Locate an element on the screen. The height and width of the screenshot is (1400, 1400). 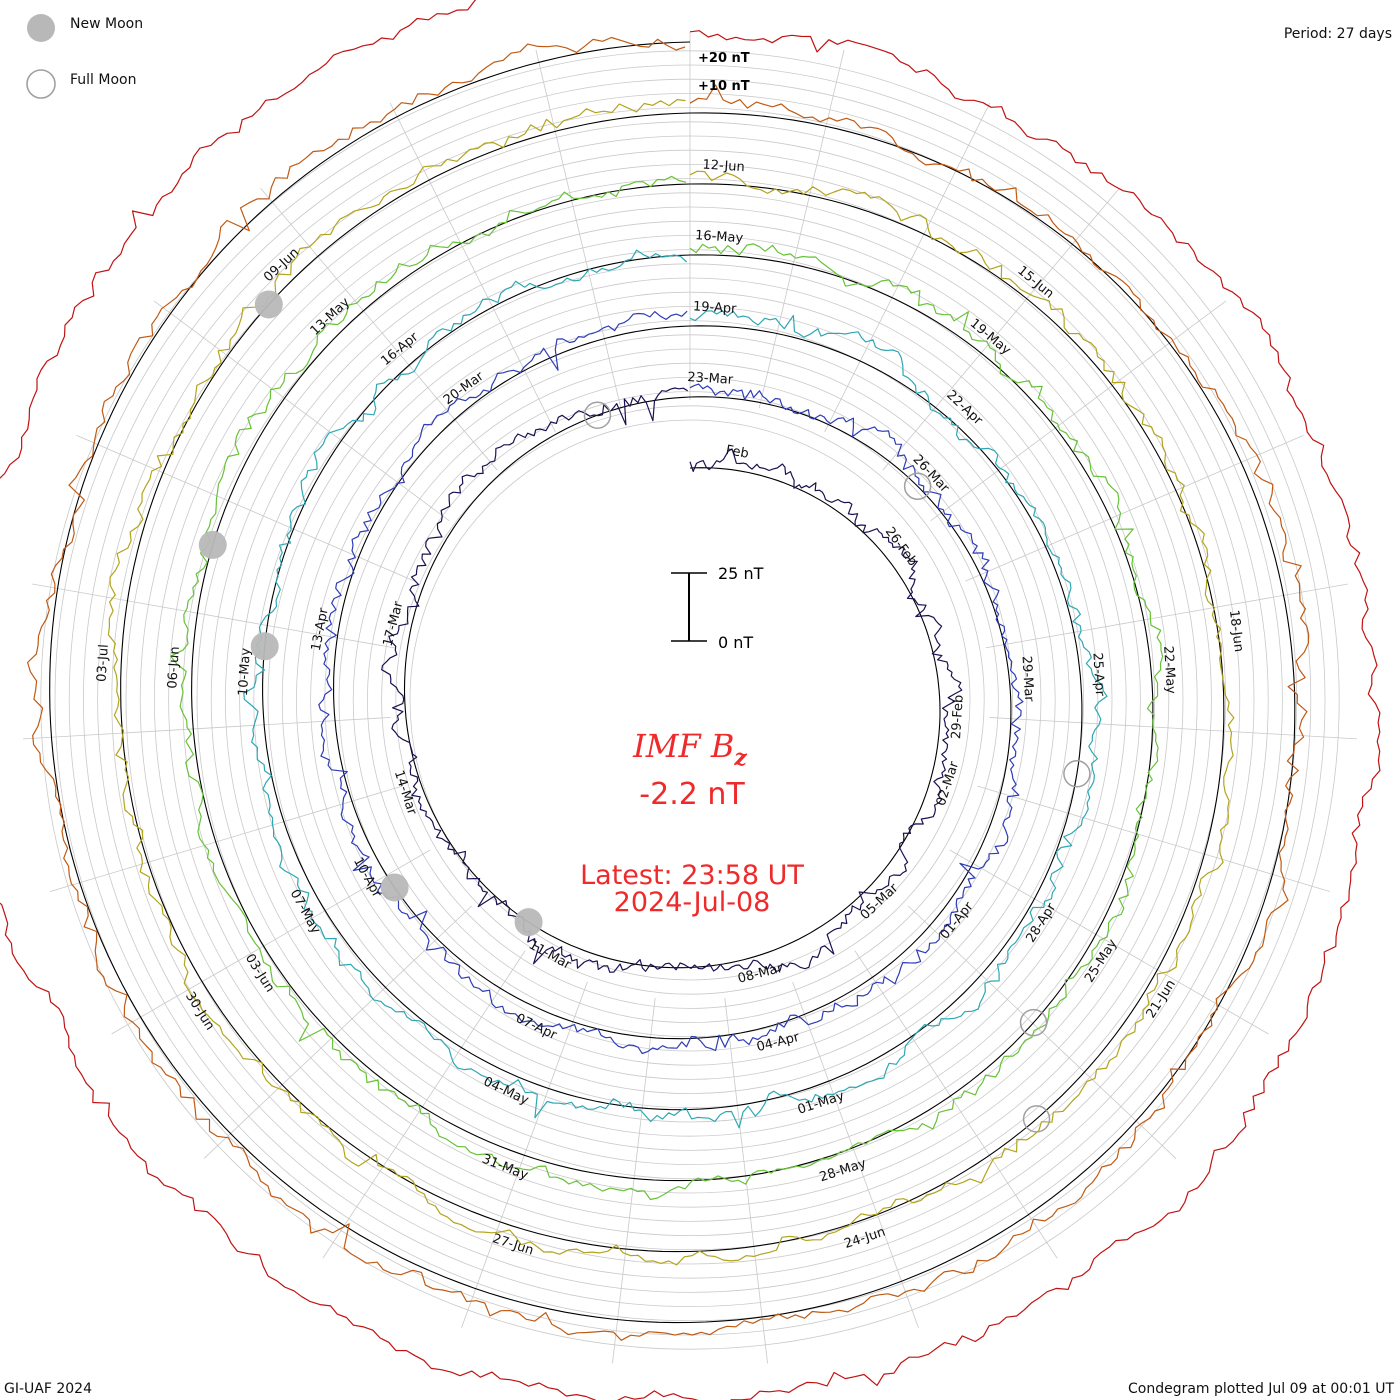
legend-new-moon-label: New Moon is located at coordinates (106, 24).